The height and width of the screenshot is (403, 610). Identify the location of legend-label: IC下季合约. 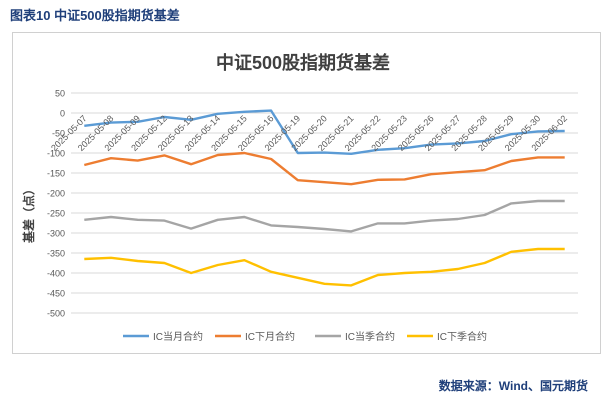
(462, 336).